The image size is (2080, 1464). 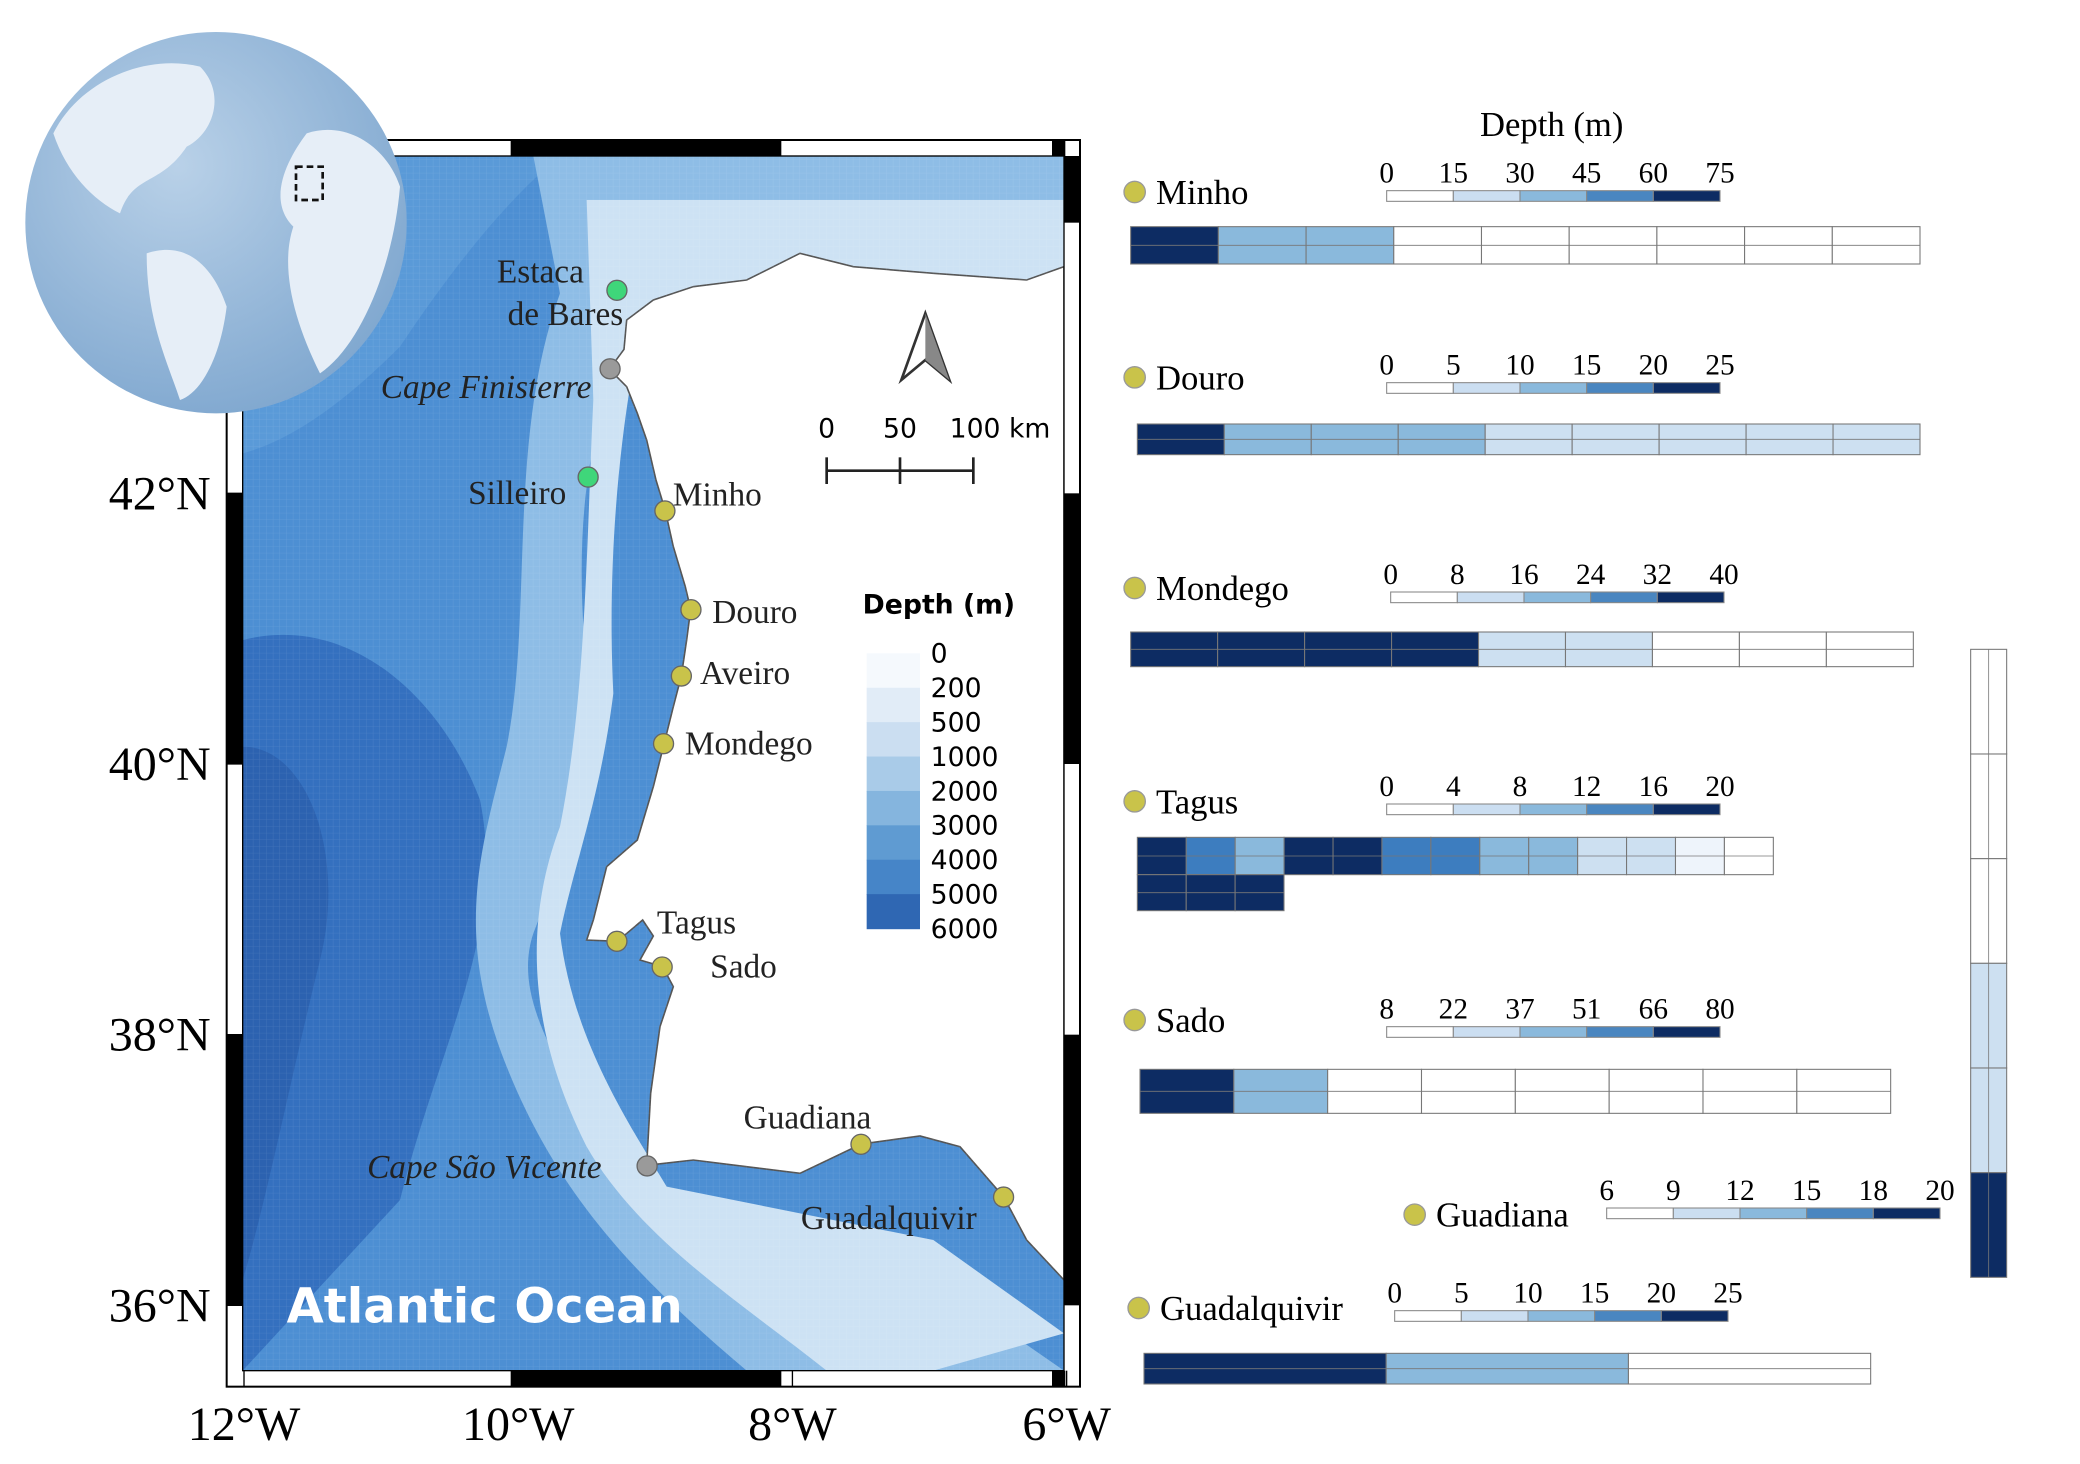 I want to click on depth-scale-label: 37, so click(x=1519, y=1010).